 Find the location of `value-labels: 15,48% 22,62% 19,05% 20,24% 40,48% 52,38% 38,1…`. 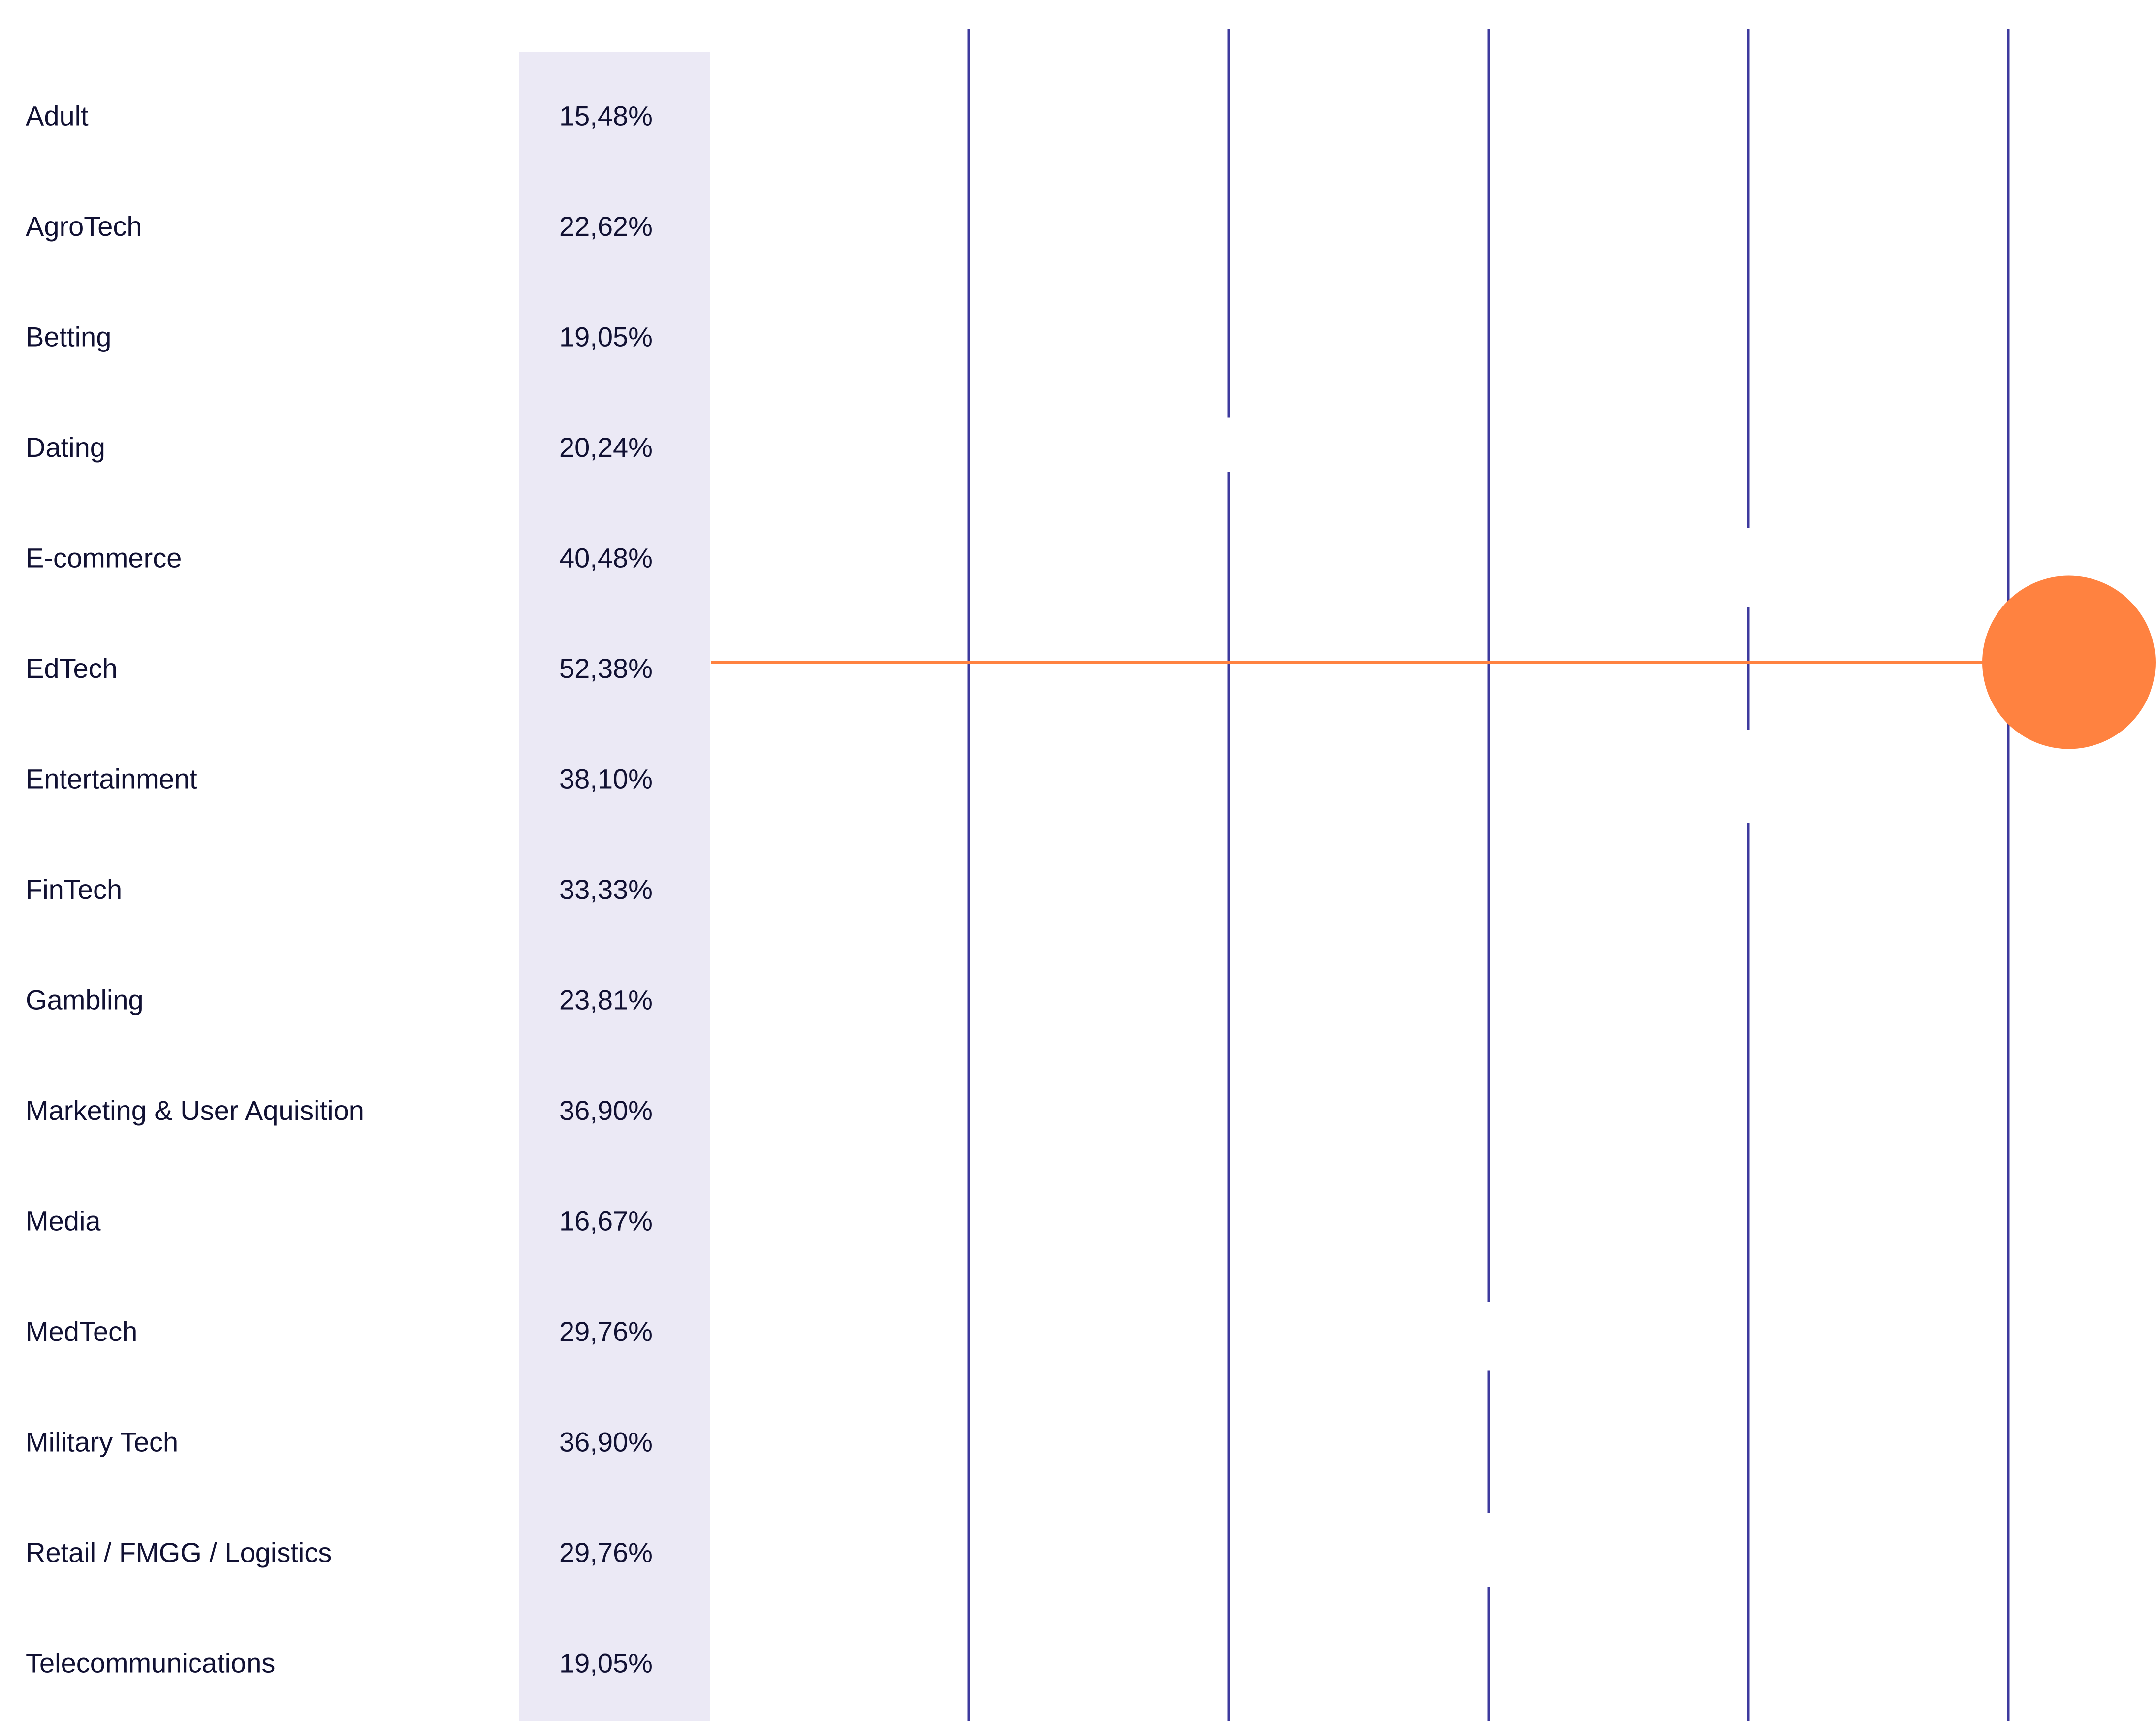

value-labels: 15,48% 22,62% 19,05% 20,24% 40,48% 52,38% 38,1… is located at coordinates (606, 889).